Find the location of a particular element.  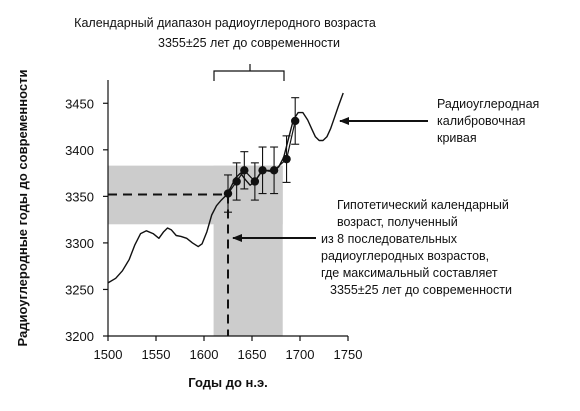

x-tick-label: 1550 is located at coordinates (156, 354).